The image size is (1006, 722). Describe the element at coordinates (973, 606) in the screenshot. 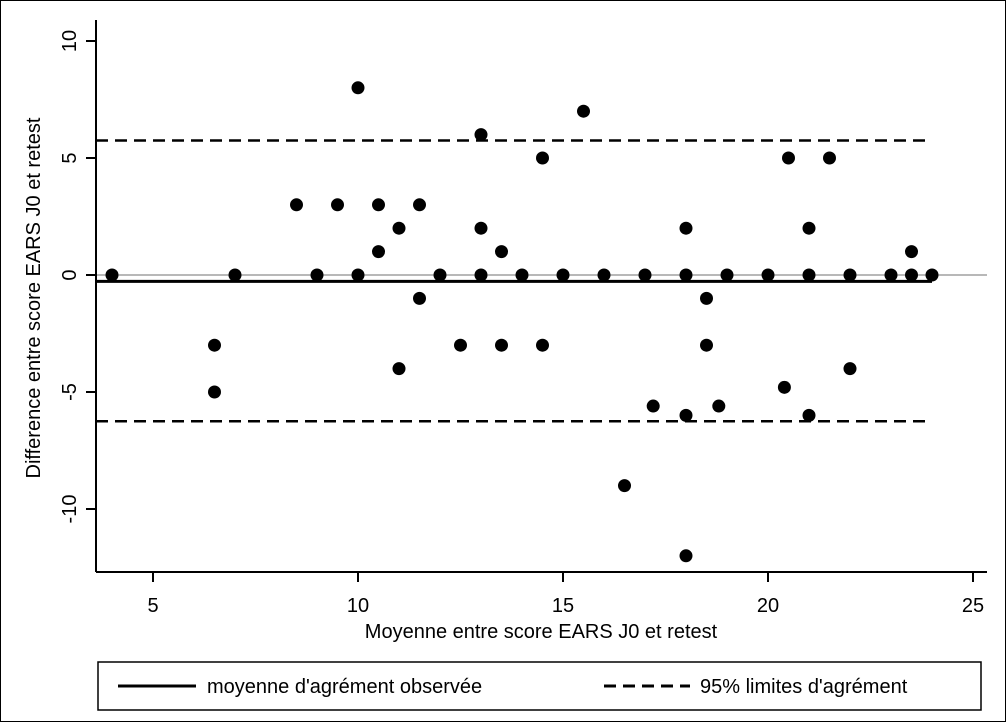

I see `x-tick-label: 25` at that location.